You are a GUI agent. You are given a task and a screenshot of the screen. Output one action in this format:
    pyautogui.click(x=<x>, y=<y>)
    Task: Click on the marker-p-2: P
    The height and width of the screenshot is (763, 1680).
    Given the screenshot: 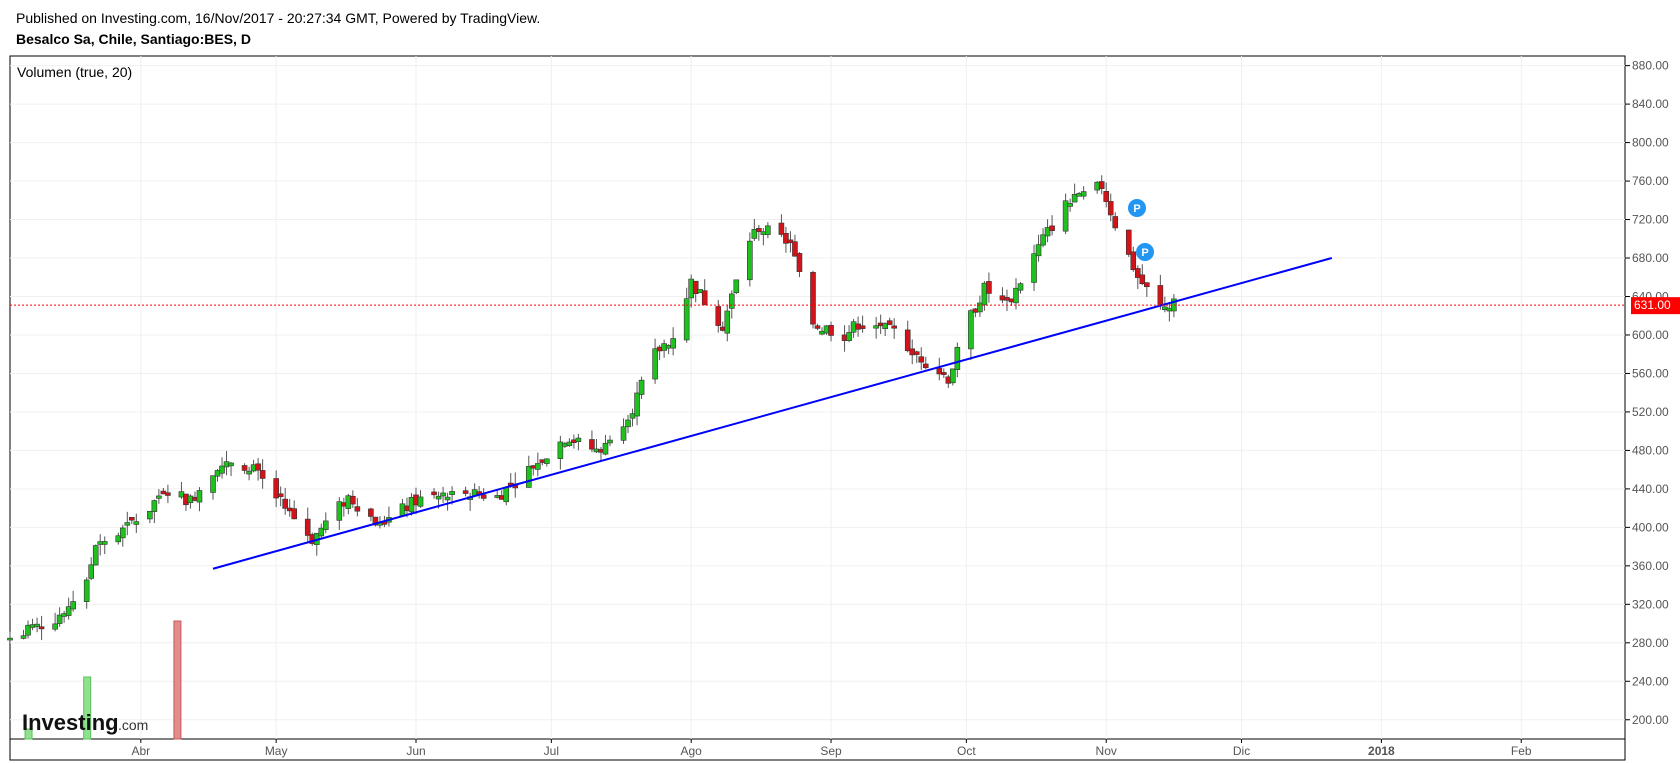 What is the action you would take?
    pyautogui.click(x=1145, y=252)
    